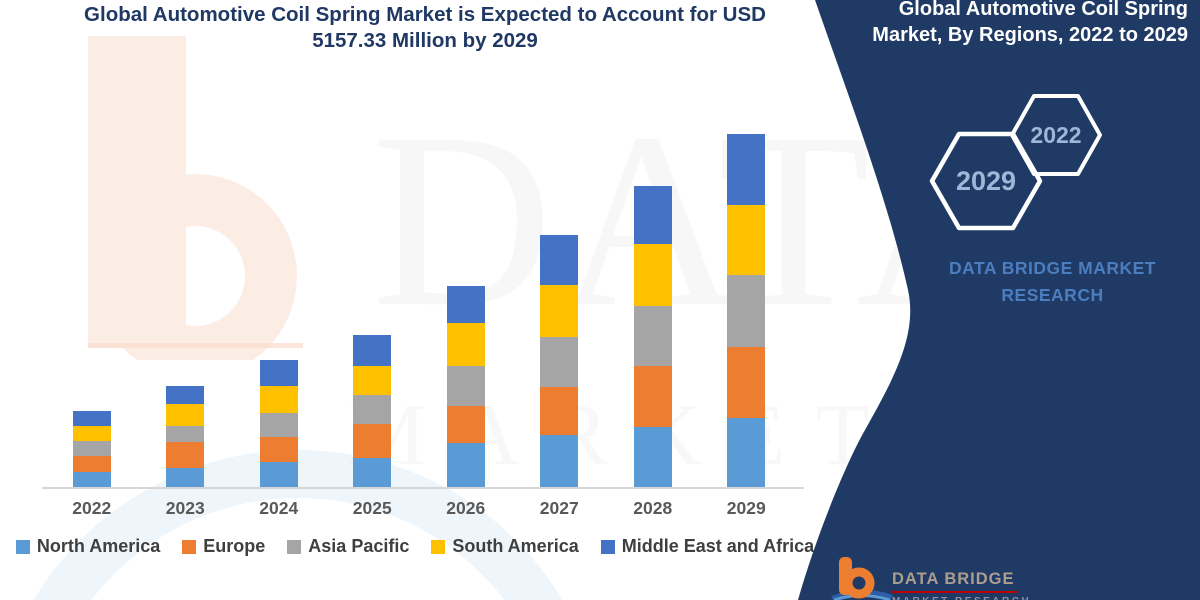 Image resolution: width=1200 pixels, height=600 pixels. What do you see at coordinates (859, 583) in the screenshot?
I see `logo-b-bowl` at bounding box center [859, 583].